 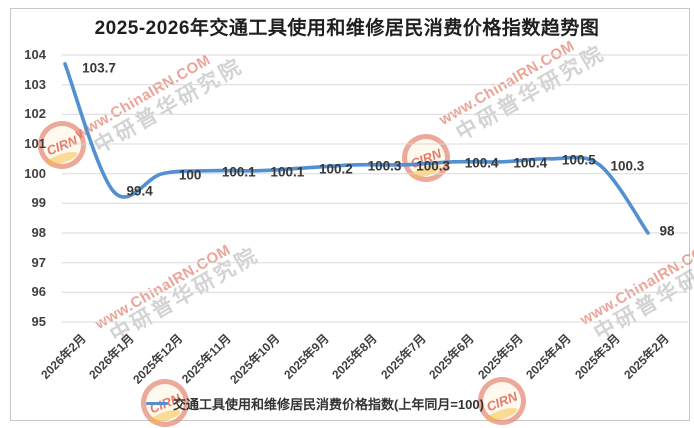 I want to click on y-axis-tick-label: 103, so click(x=35, y=84).